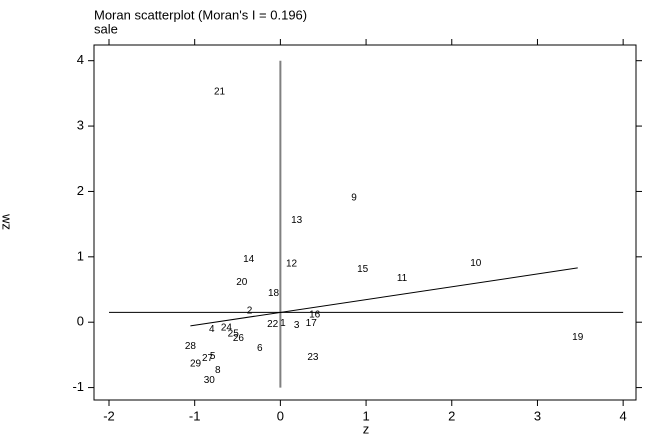 The height and width of the screenshot is (438, 657). What do you see at coordinates (280, 415) in the screenshot?
I see `x-tick-label: 0` at bounding box center [280, 415].